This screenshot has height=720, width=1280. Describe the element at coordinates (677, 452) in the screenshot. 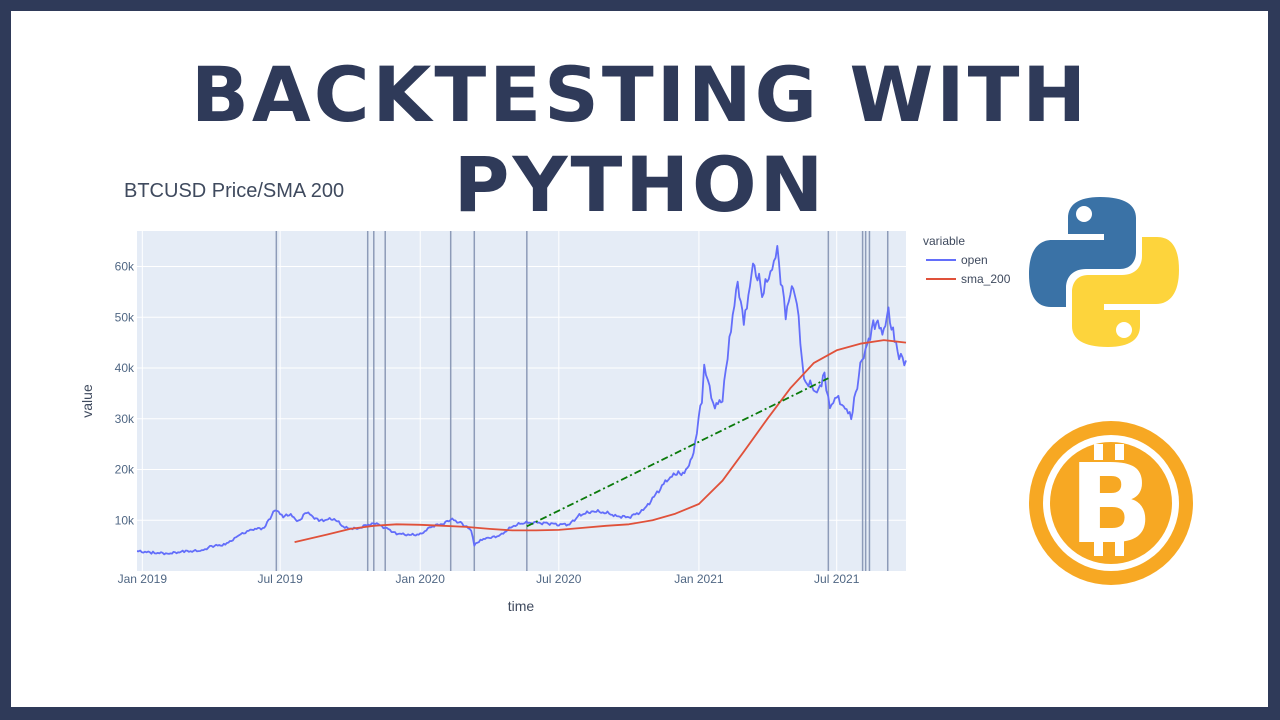

I see `trade-dash-dot-line` at that location.